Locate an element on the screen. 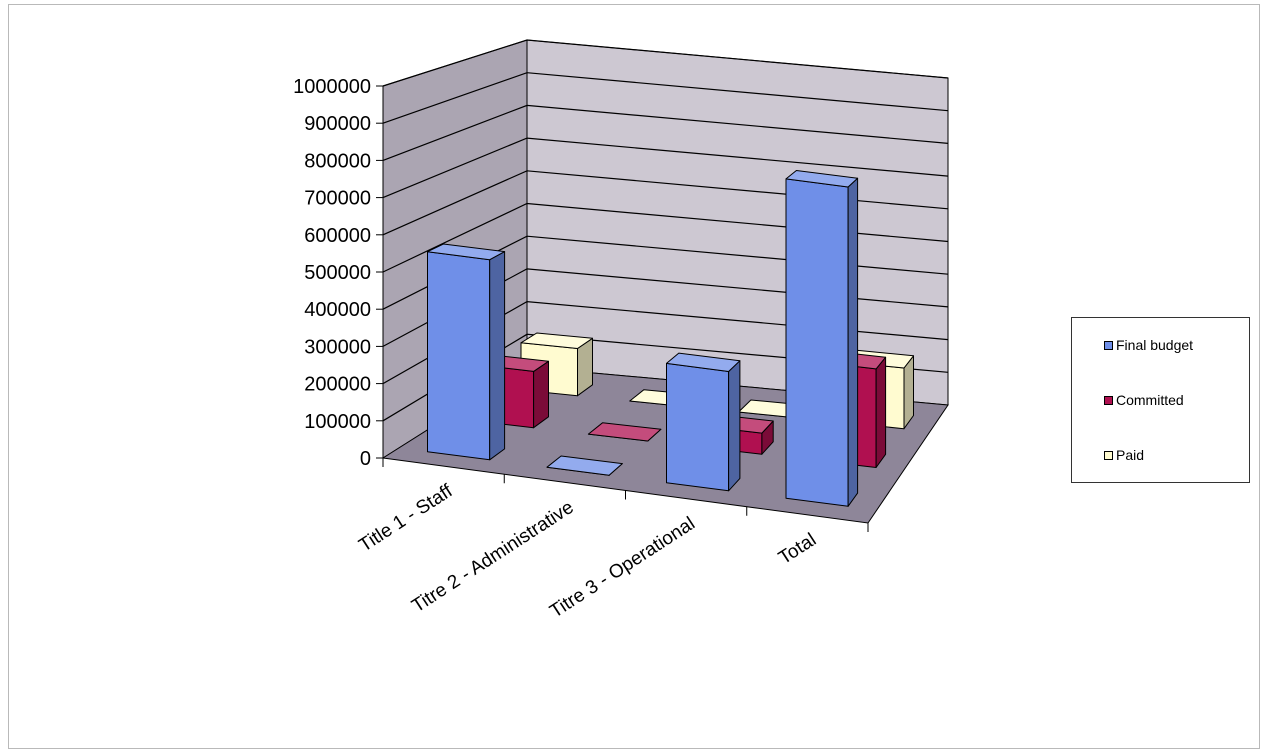 The width and height of the screenshot is (1262, 751). legend-item-committed: Committed is located at coordinates (1144, 400).